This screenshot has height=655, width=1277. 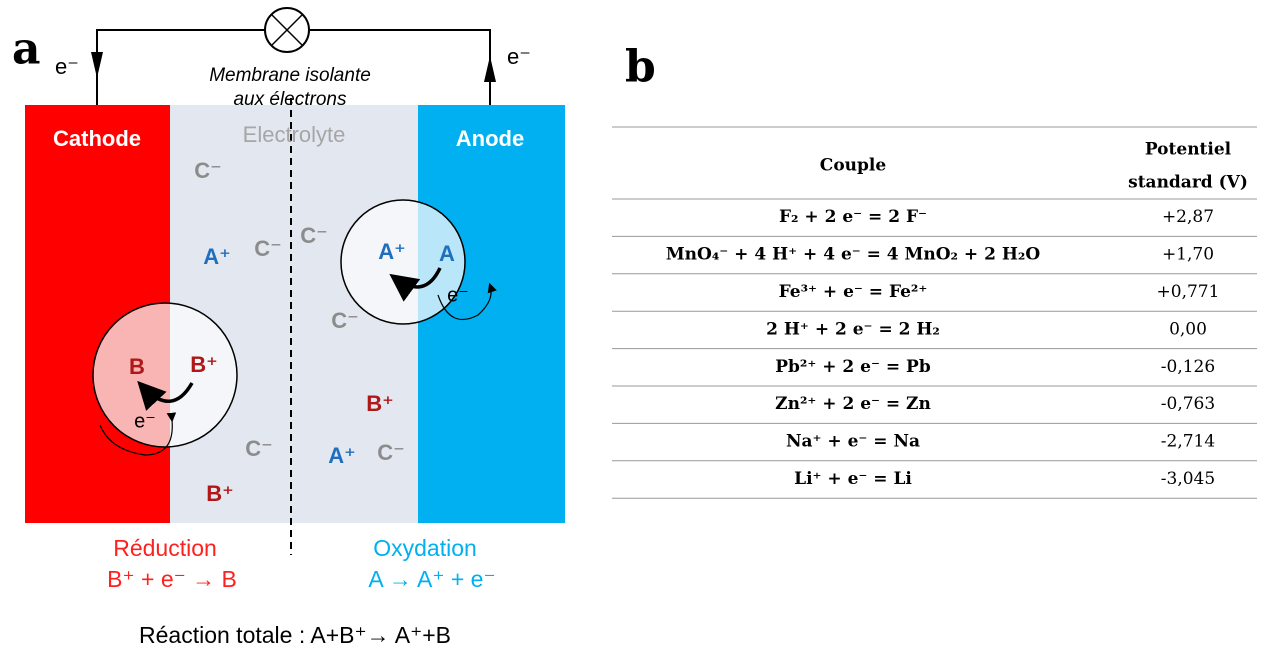 What do you see at coordinates (165, 548) in the screenshot?
I see `reduction-title: Réduction` at bounding box center [165, 548].